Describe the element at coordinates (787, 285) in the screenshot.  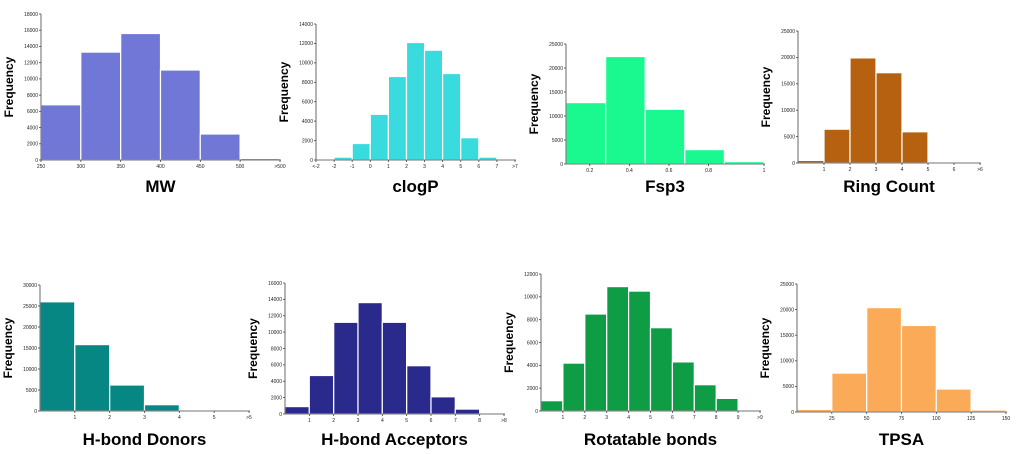
I see `y-tick-label-tpsa-5: 25000` at that location.